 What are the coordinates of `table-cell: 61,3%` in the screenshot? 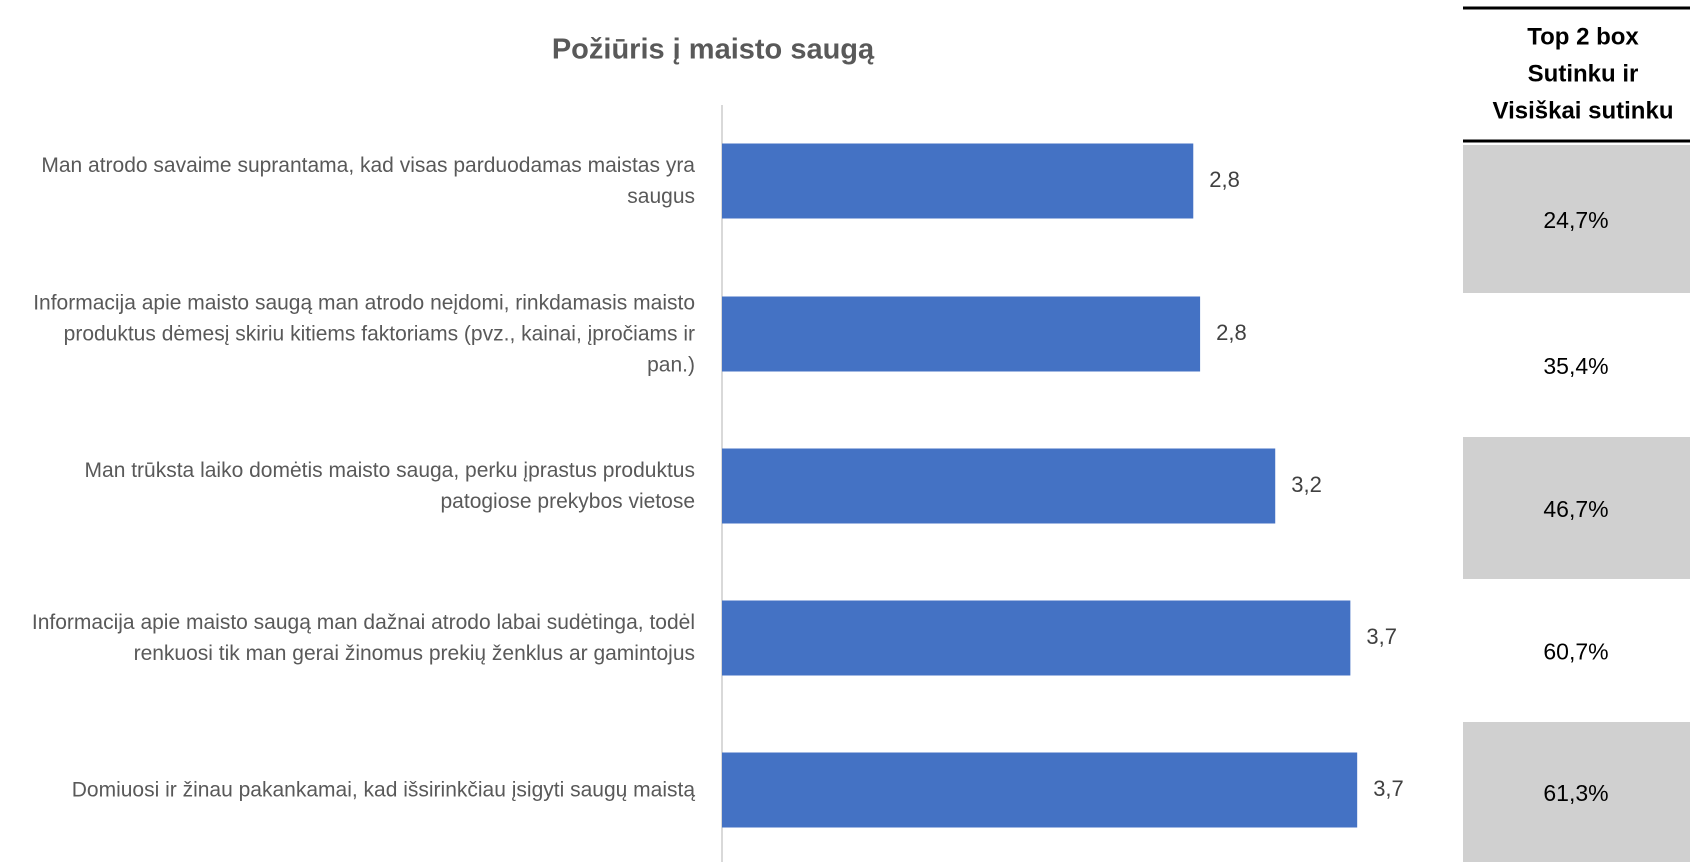 It's located at (1575, 793).